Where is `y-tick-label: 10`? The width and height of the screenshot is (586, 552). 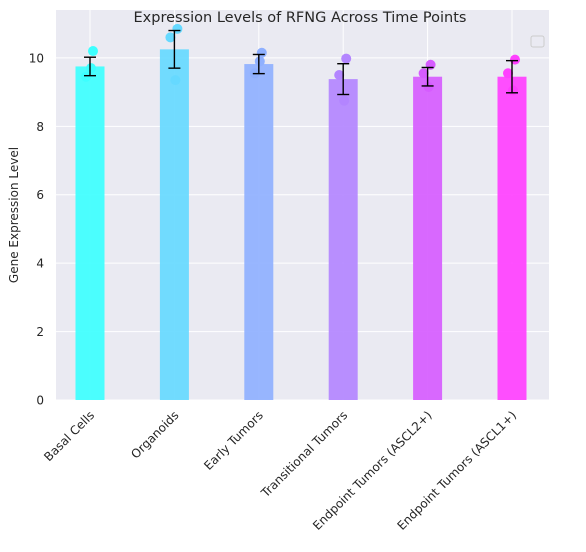
y-tick-label: 10 is located at coordinates (36, 58).